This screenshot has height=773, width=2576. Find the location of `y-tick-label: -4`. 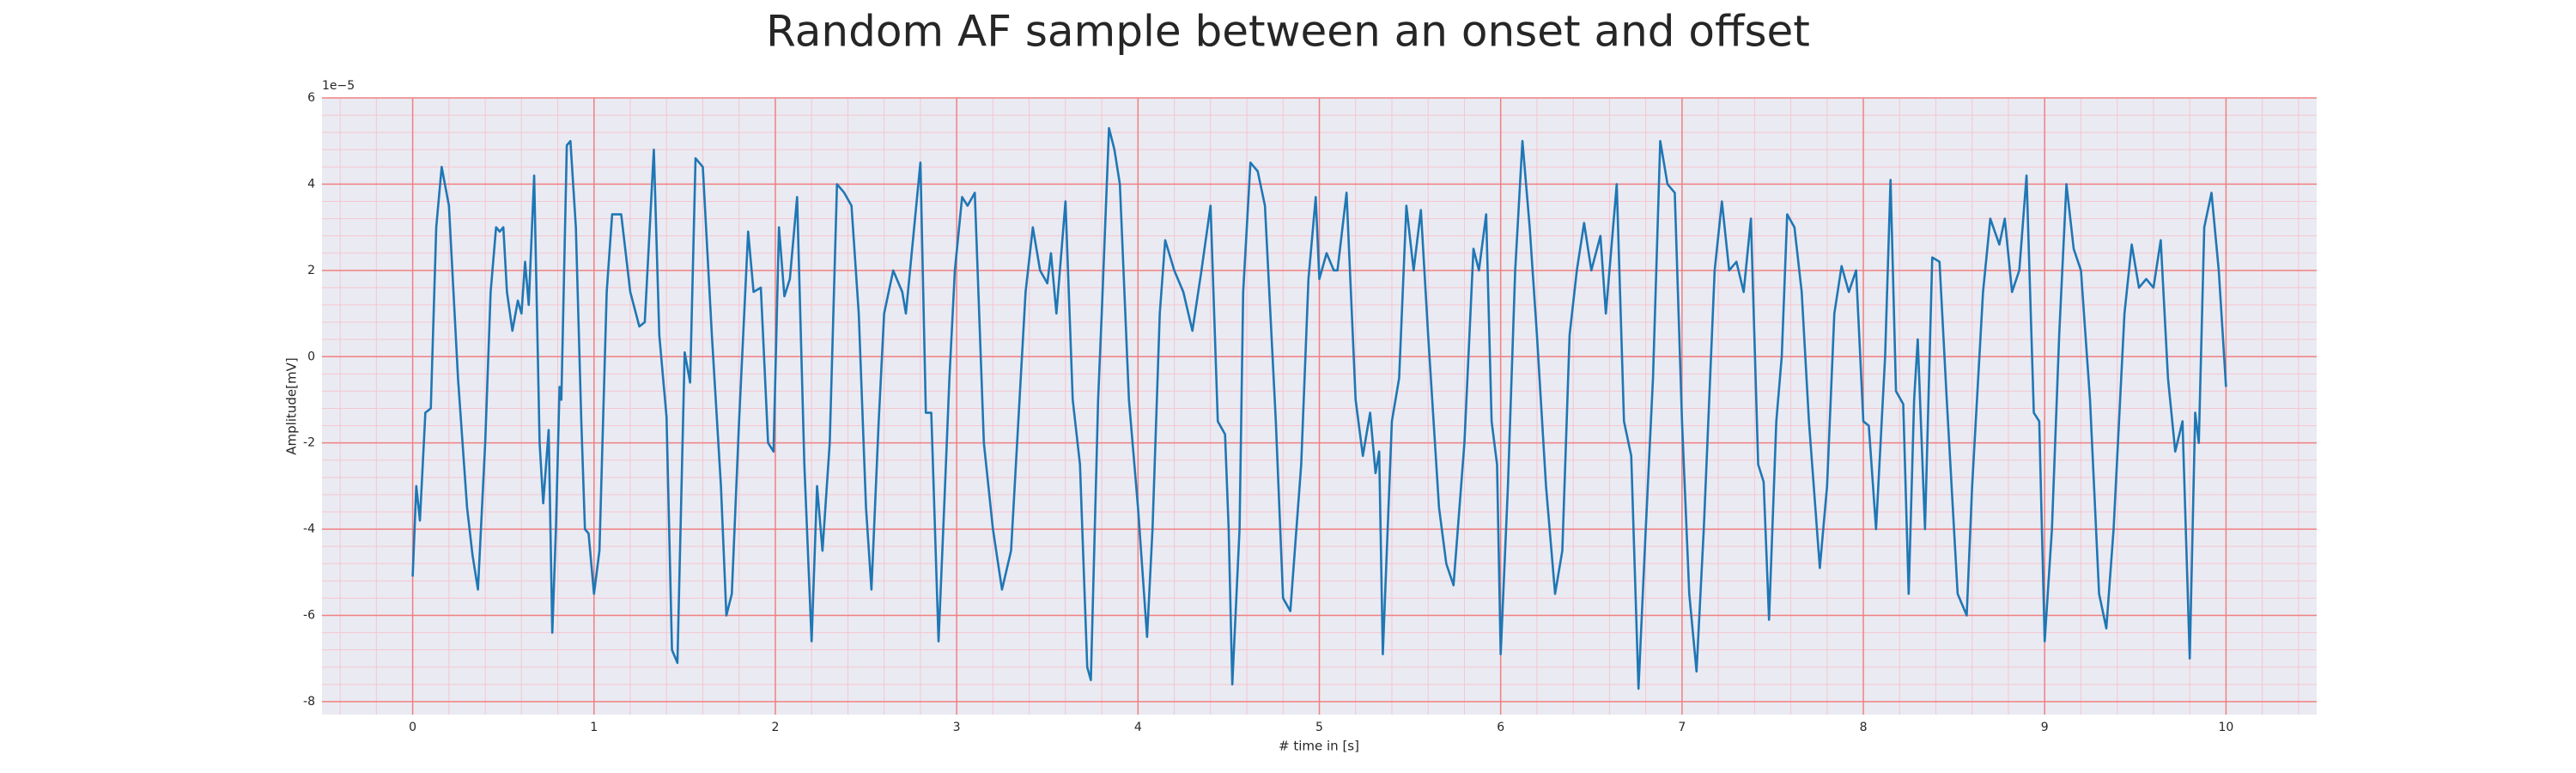

y-tick-label: -4 is located at coordinates (309, 529).